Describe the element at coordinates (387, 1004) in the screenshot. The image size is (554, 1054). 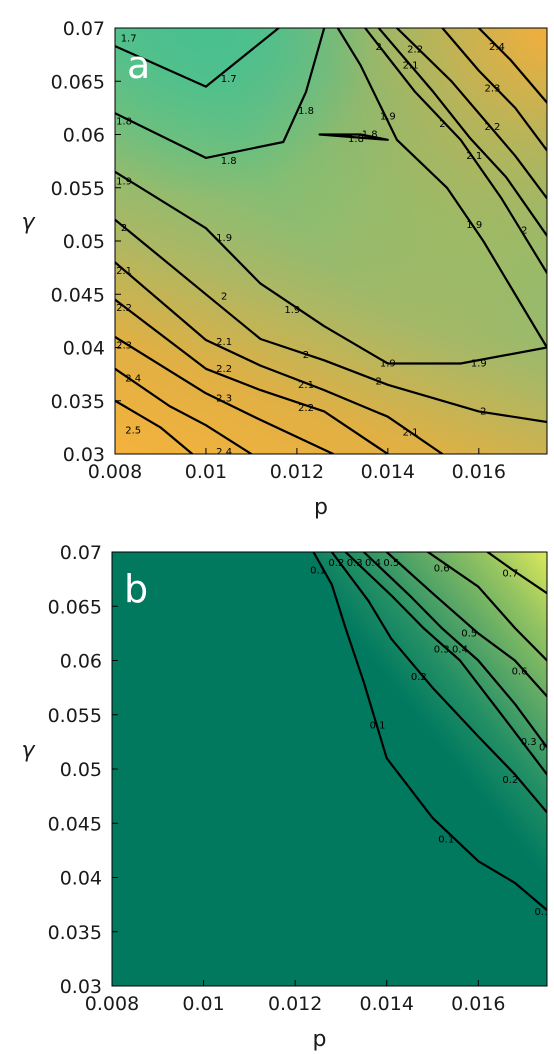
I see `x-tick-label: 0.014` at that location.